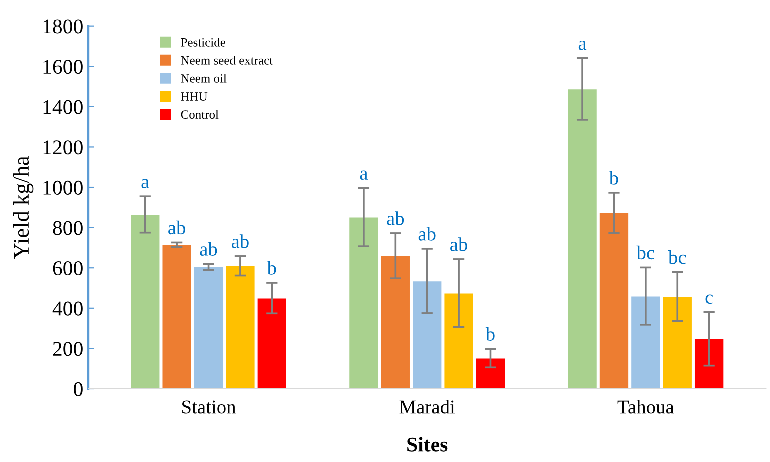 The image size is (770, 462). I want to click on y-tick-label: 0, so click(78, 389).